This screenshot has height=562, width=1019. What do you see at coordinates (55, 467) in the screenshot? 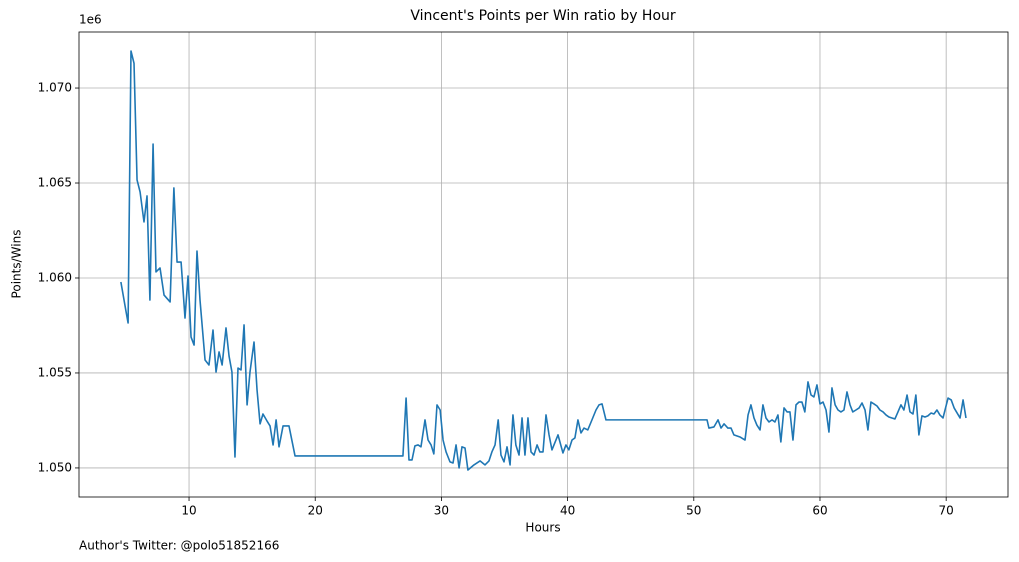
I see `y-tick-label: 1.050` at bounding box center [55, 467].